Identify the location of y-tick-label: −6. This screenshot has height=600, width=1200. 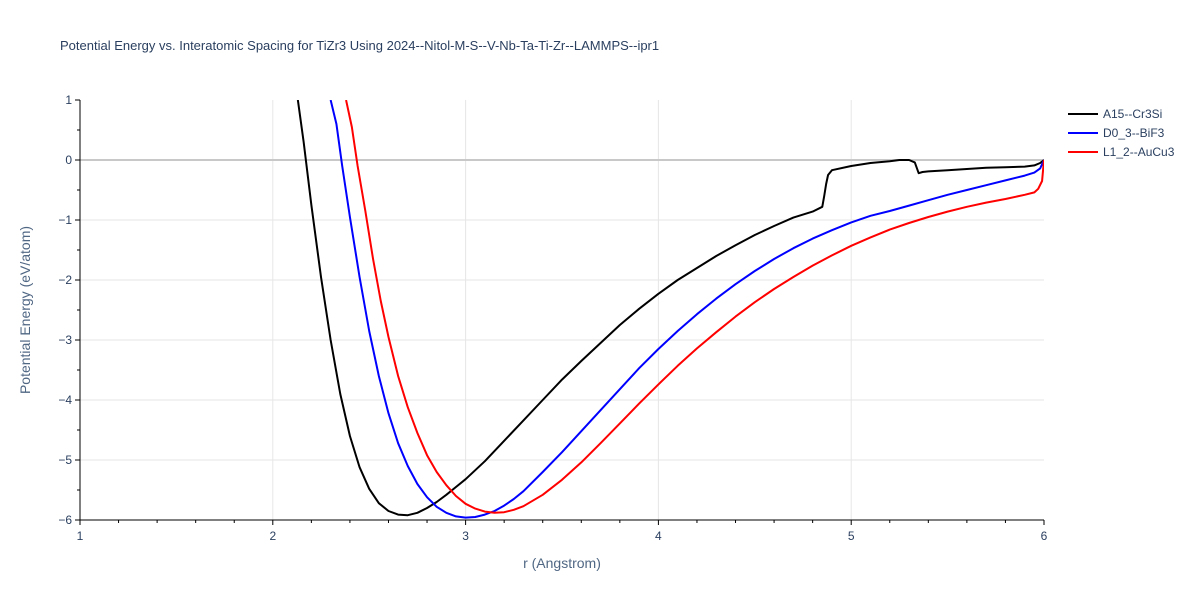
(65, 520).